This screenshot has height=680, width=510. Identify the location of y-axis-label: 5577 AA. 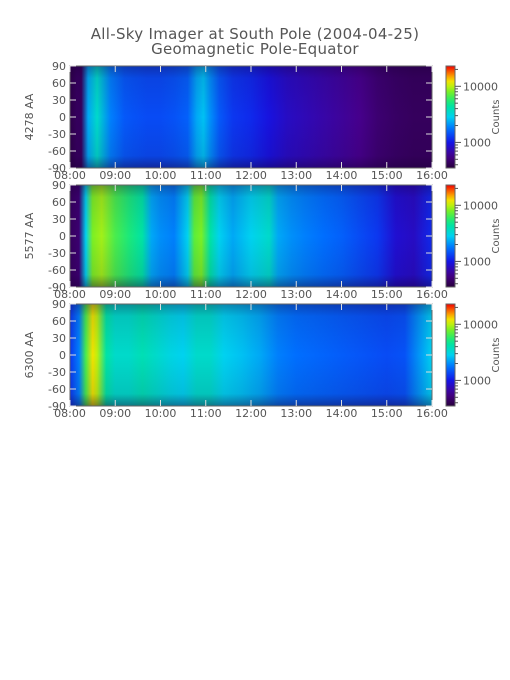
(29, 235).